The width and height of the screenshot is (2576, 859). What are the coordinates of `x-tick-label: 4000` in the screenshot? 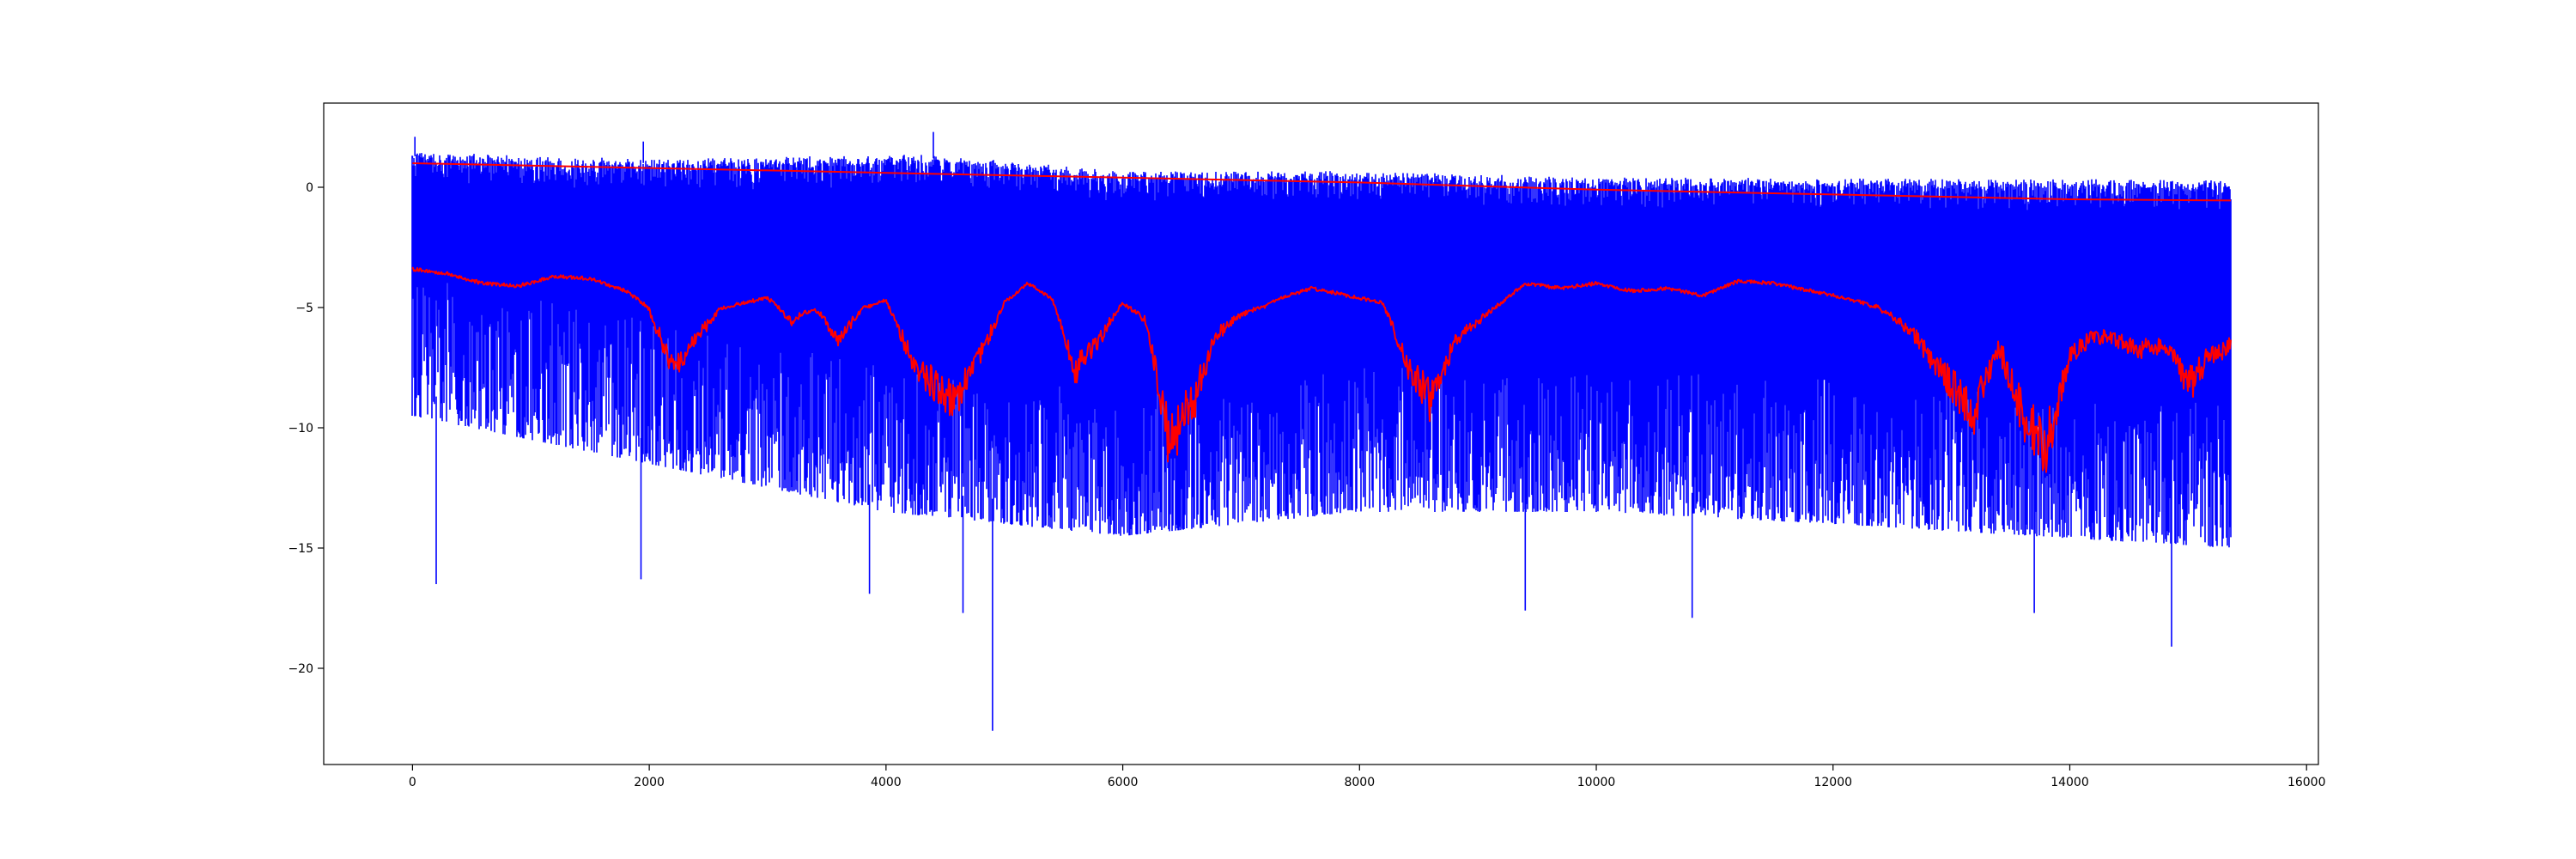 It's located at (886, 783).